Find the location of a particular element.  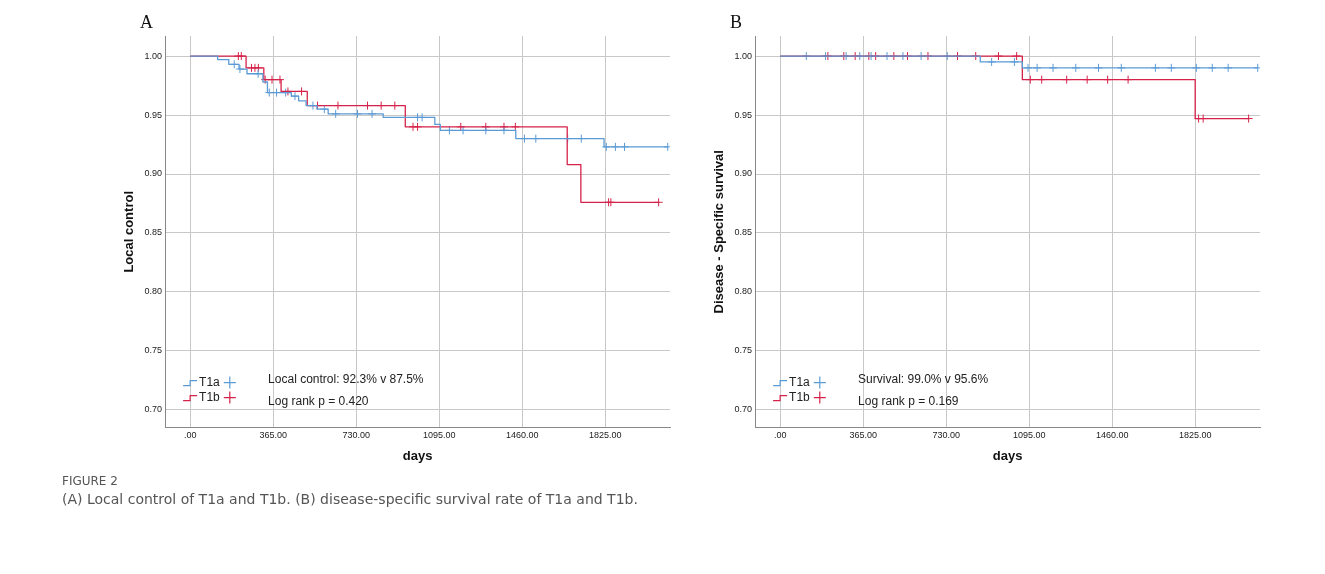

annotation: Log rank p = 0.169 is located at coordinates (908, 400).